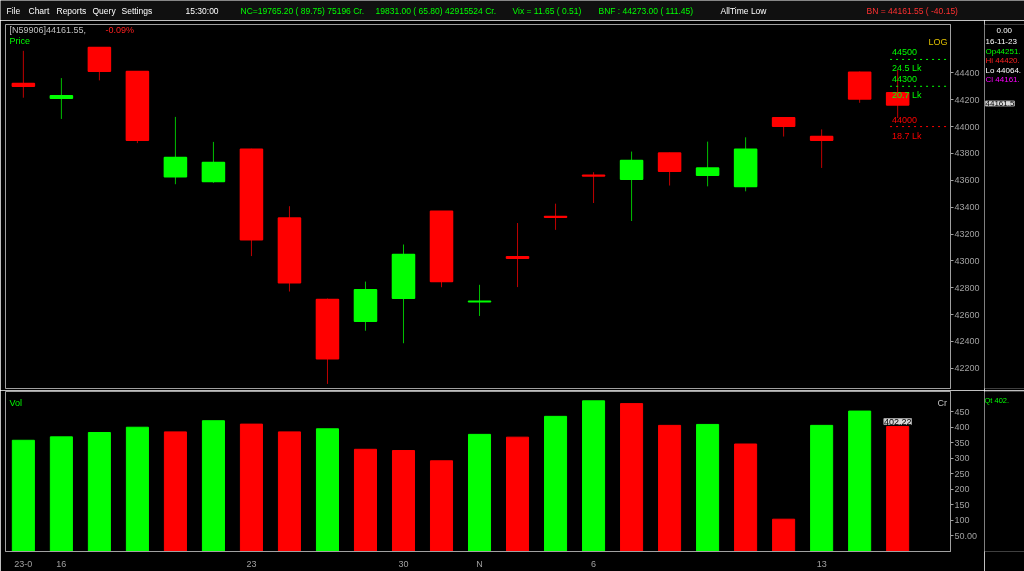 Image resolution: width=1024 pixels, height=571 pixels. Describe the element at coordinates (906, 135) in the screenshot. I see `ref-line-label: 18.7 Lk` at that location.